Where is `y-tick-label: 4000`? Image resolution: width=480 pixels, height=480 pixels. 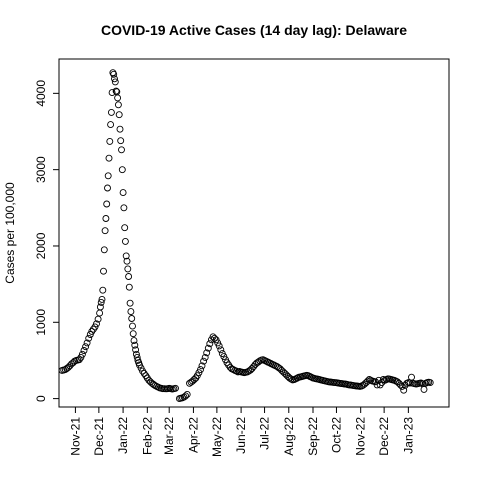
y-tick-label: 4000 is located at coordinates (41, 93).